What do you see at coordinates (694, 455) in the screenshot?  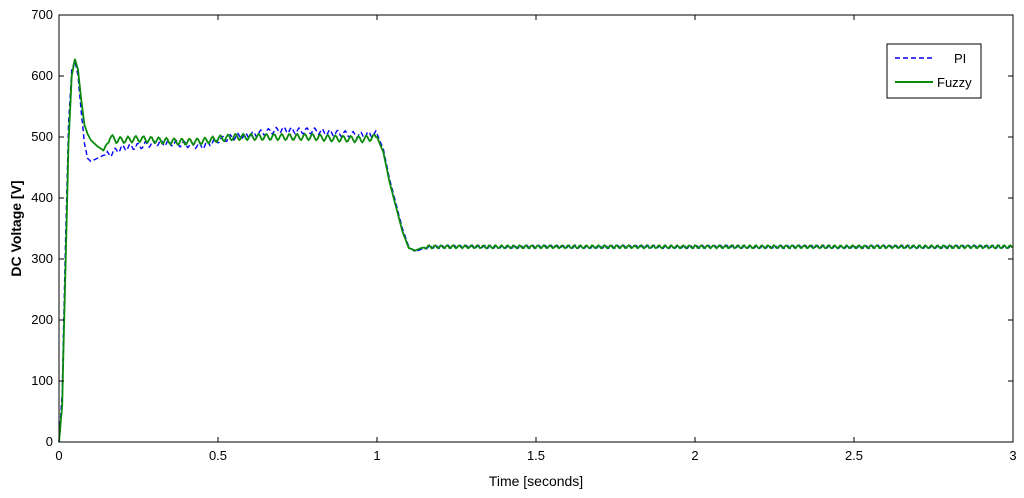 I see `x-tick-label: 2` at bounding box center [694, 455].